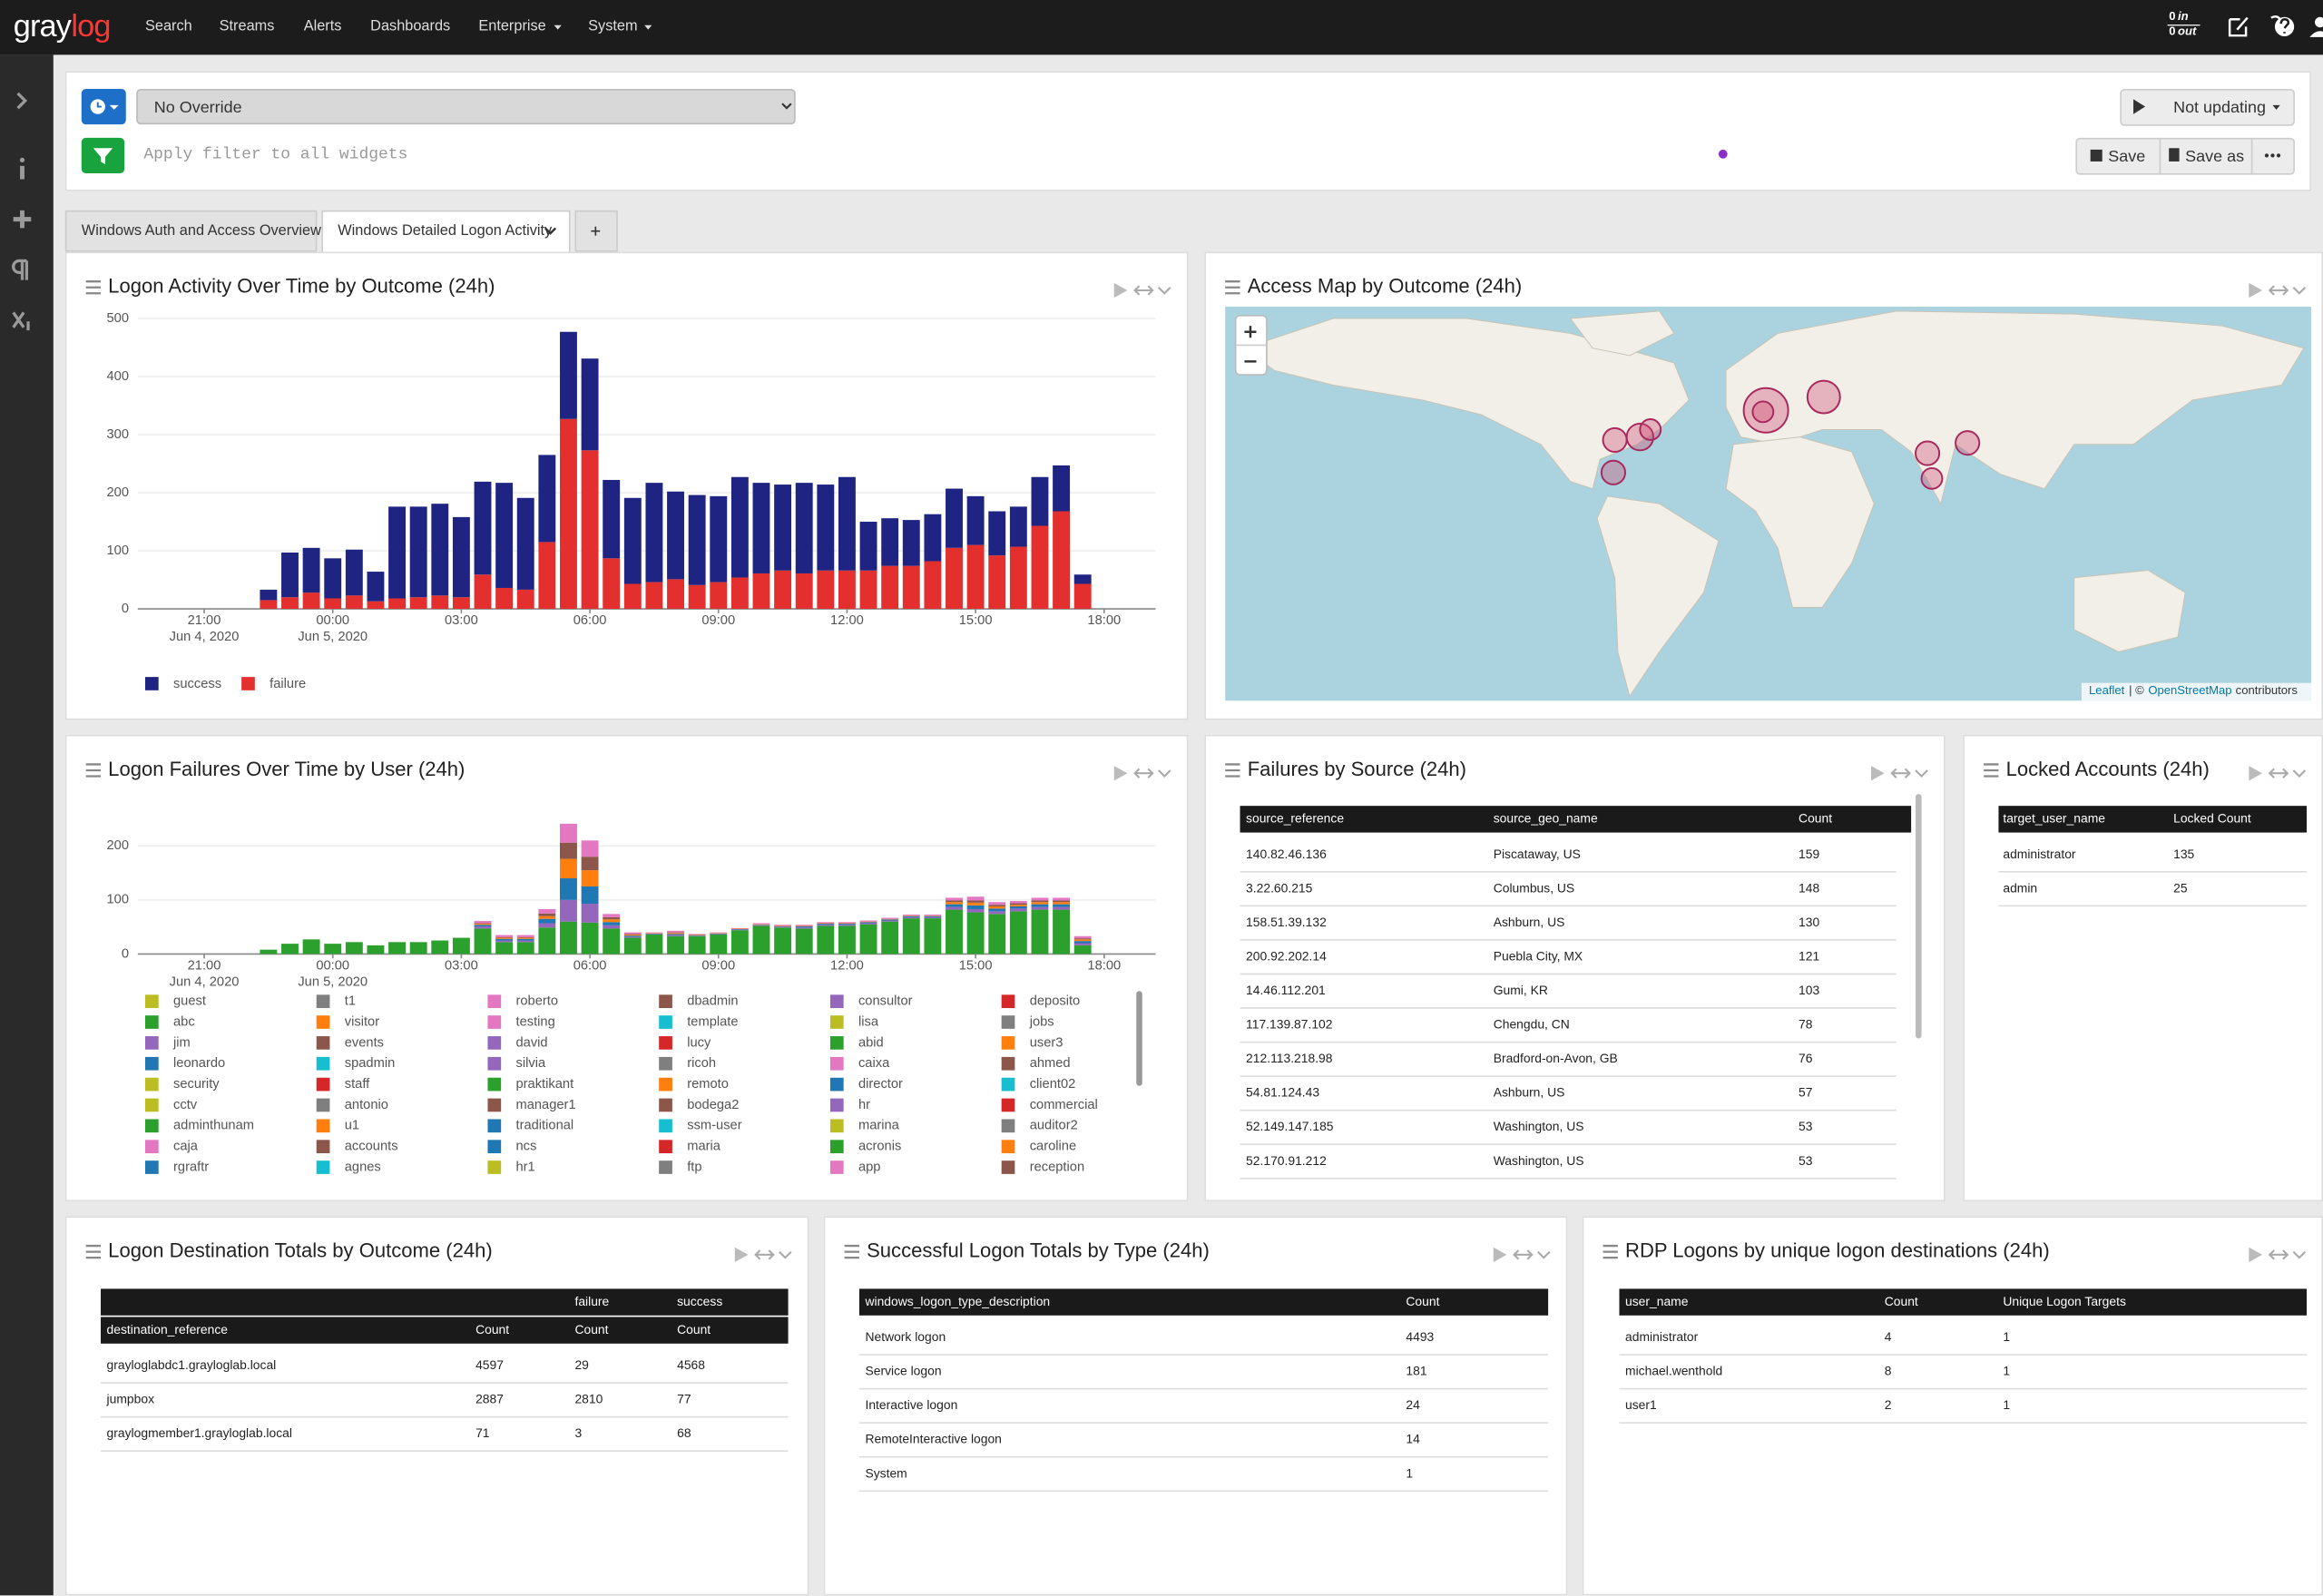 The height and width of the screenshot is (1596, 2323). I want to click on table-cell: Network logon, so click(905, 1337).